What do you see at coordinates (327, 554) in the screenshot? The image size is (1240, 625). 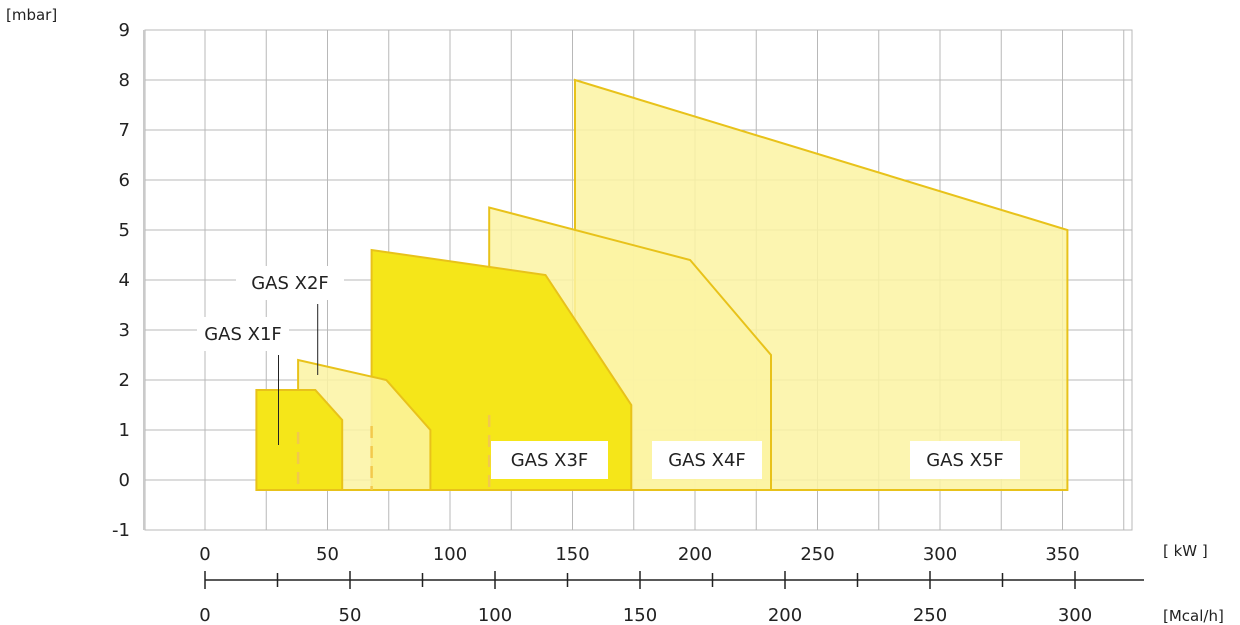 I see `x-tick-label-kw: 50` at bounding box center [327, 554].